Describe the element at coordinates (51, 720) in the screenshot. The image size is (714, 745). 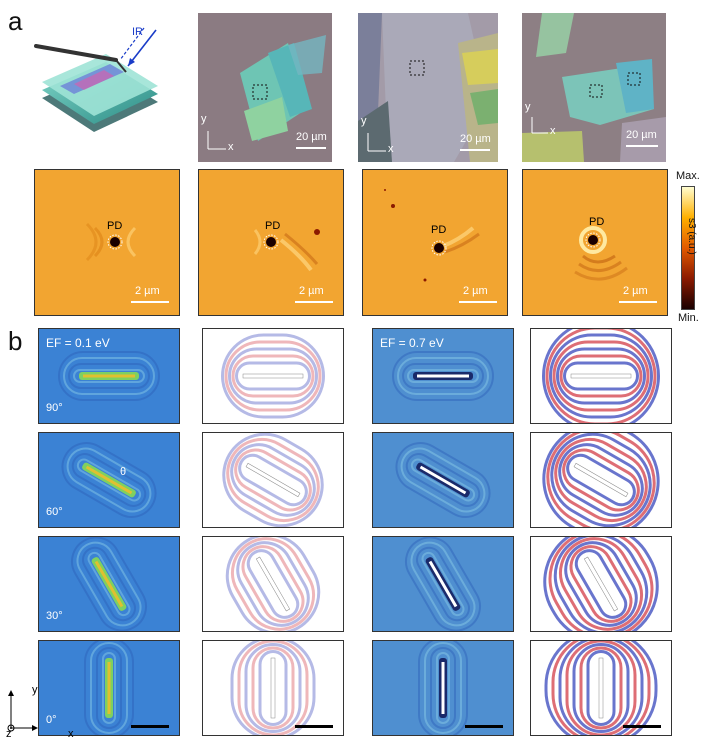
I see `angle-label-0: 0°` at that location.